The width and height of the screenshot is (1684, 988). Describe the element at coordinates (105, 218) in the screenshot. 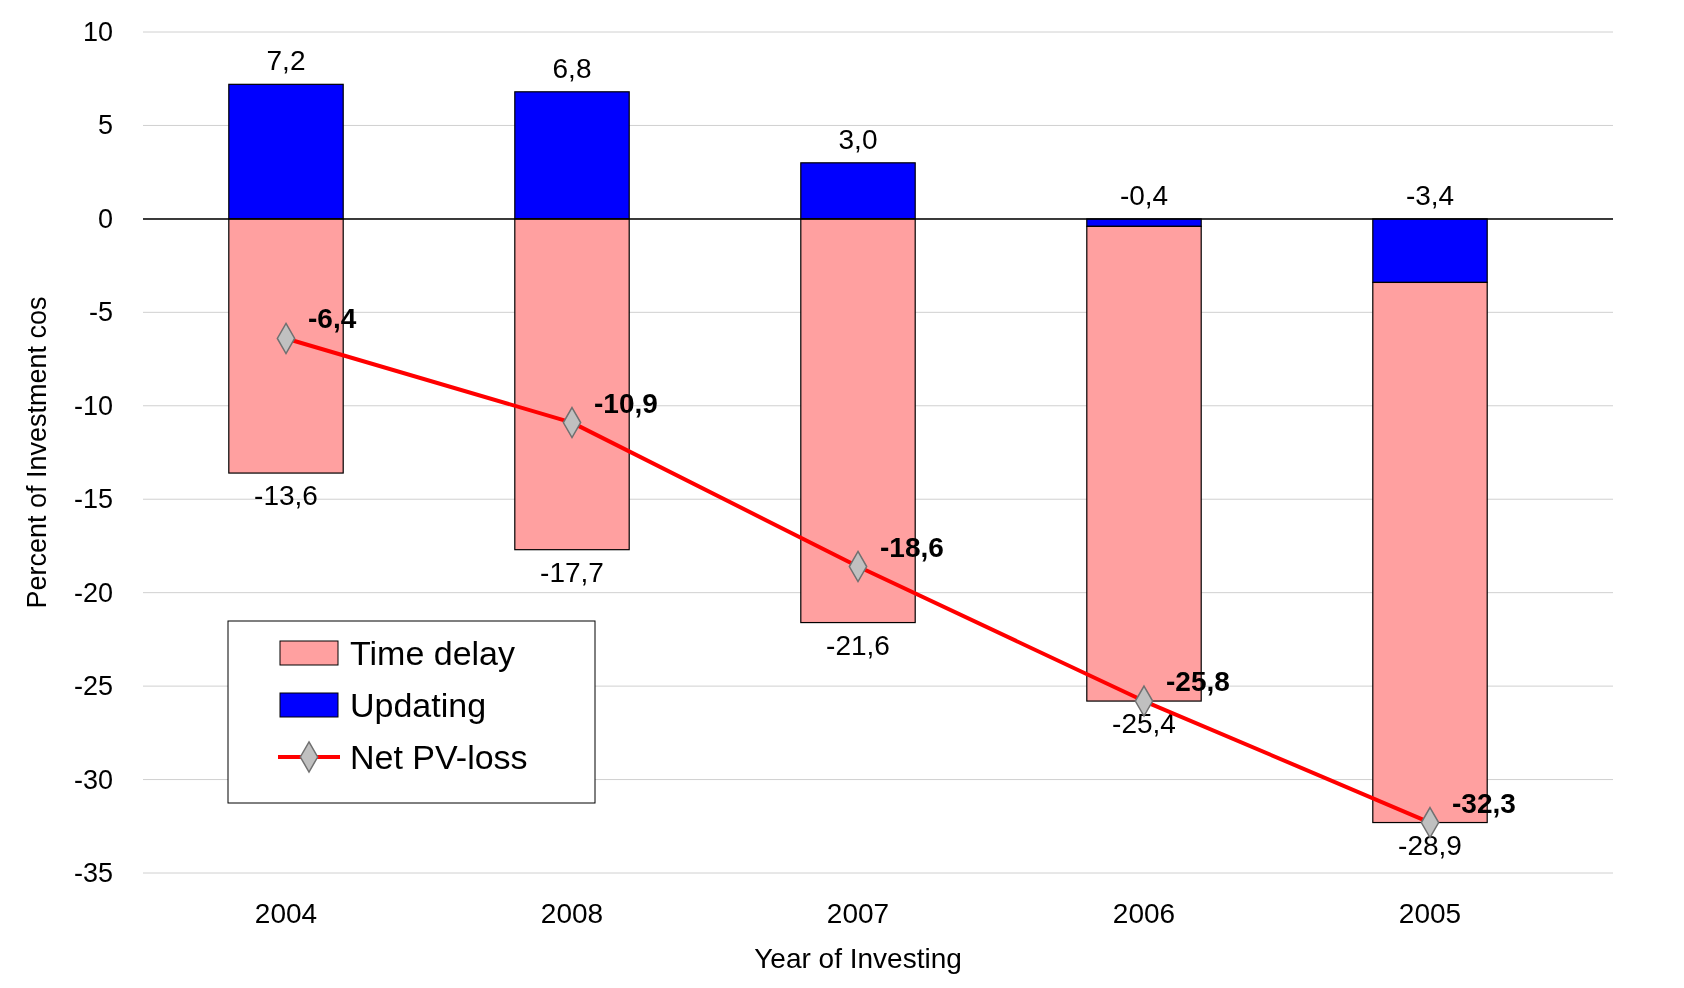

I see `y-tick-label: 0` at that location.